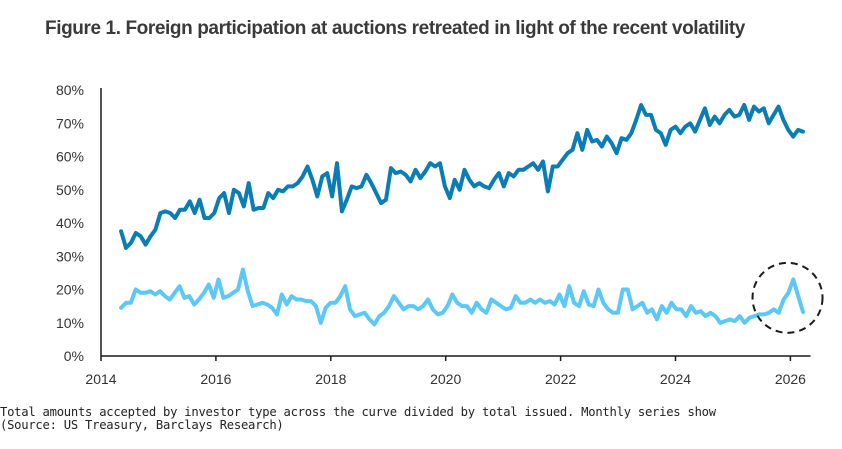 This screenshot has height=449, width=842. Describe the element at coordinates (70, 157) in the screenshot. I see `y-tick-label: 60%` at that location.